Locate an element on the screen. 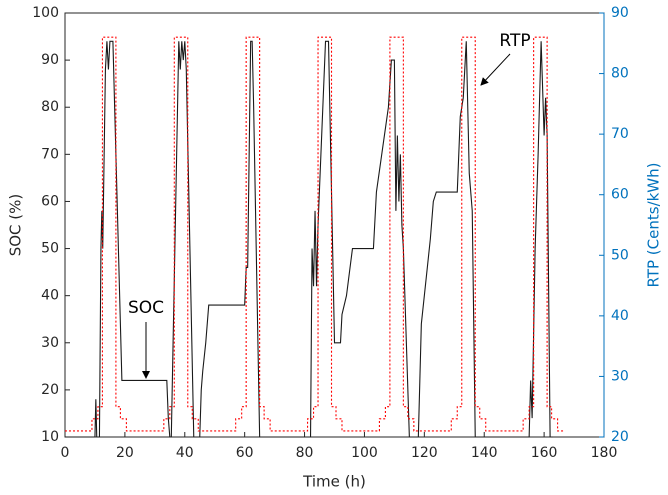  y2-tick-label: 40 is located at coordinates (620, 316).